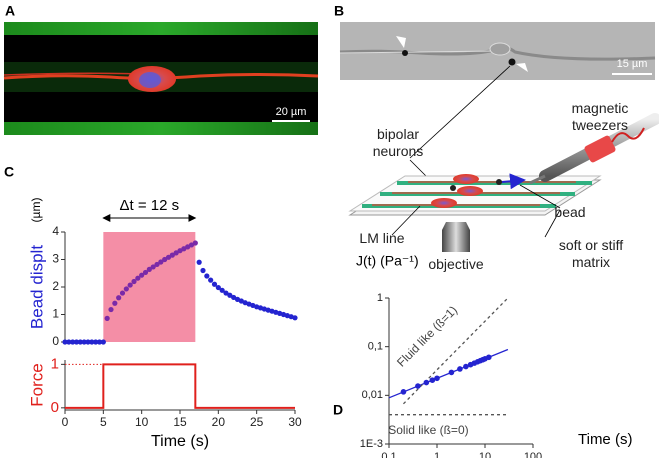 This screenshot has height=458, width=659. What do you see at coordinates (456, 264) in the screenshot?
I see `diagram-label: objective` at bounding box center [456, 264].